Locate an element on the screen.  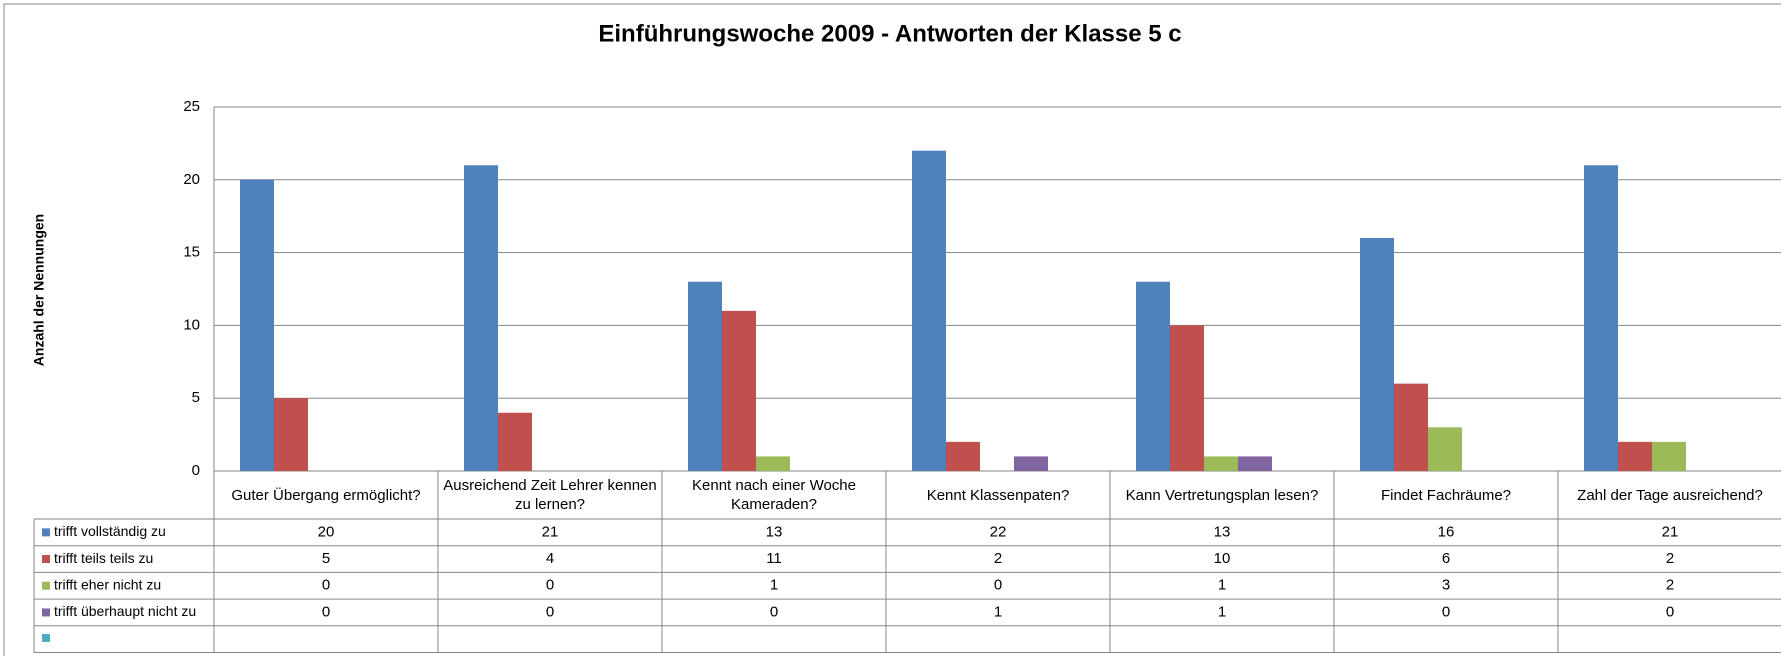
x-tick-label-box: Kennt nach einer Woche Kameraden? is located at coordinates (774, 495).